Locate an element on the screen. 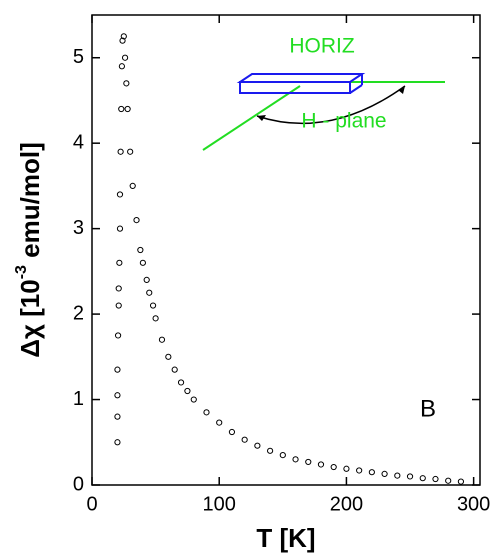 This screenshot has width=499, height=559. x-tick-label: 300 is located at coordinates (473, 504).